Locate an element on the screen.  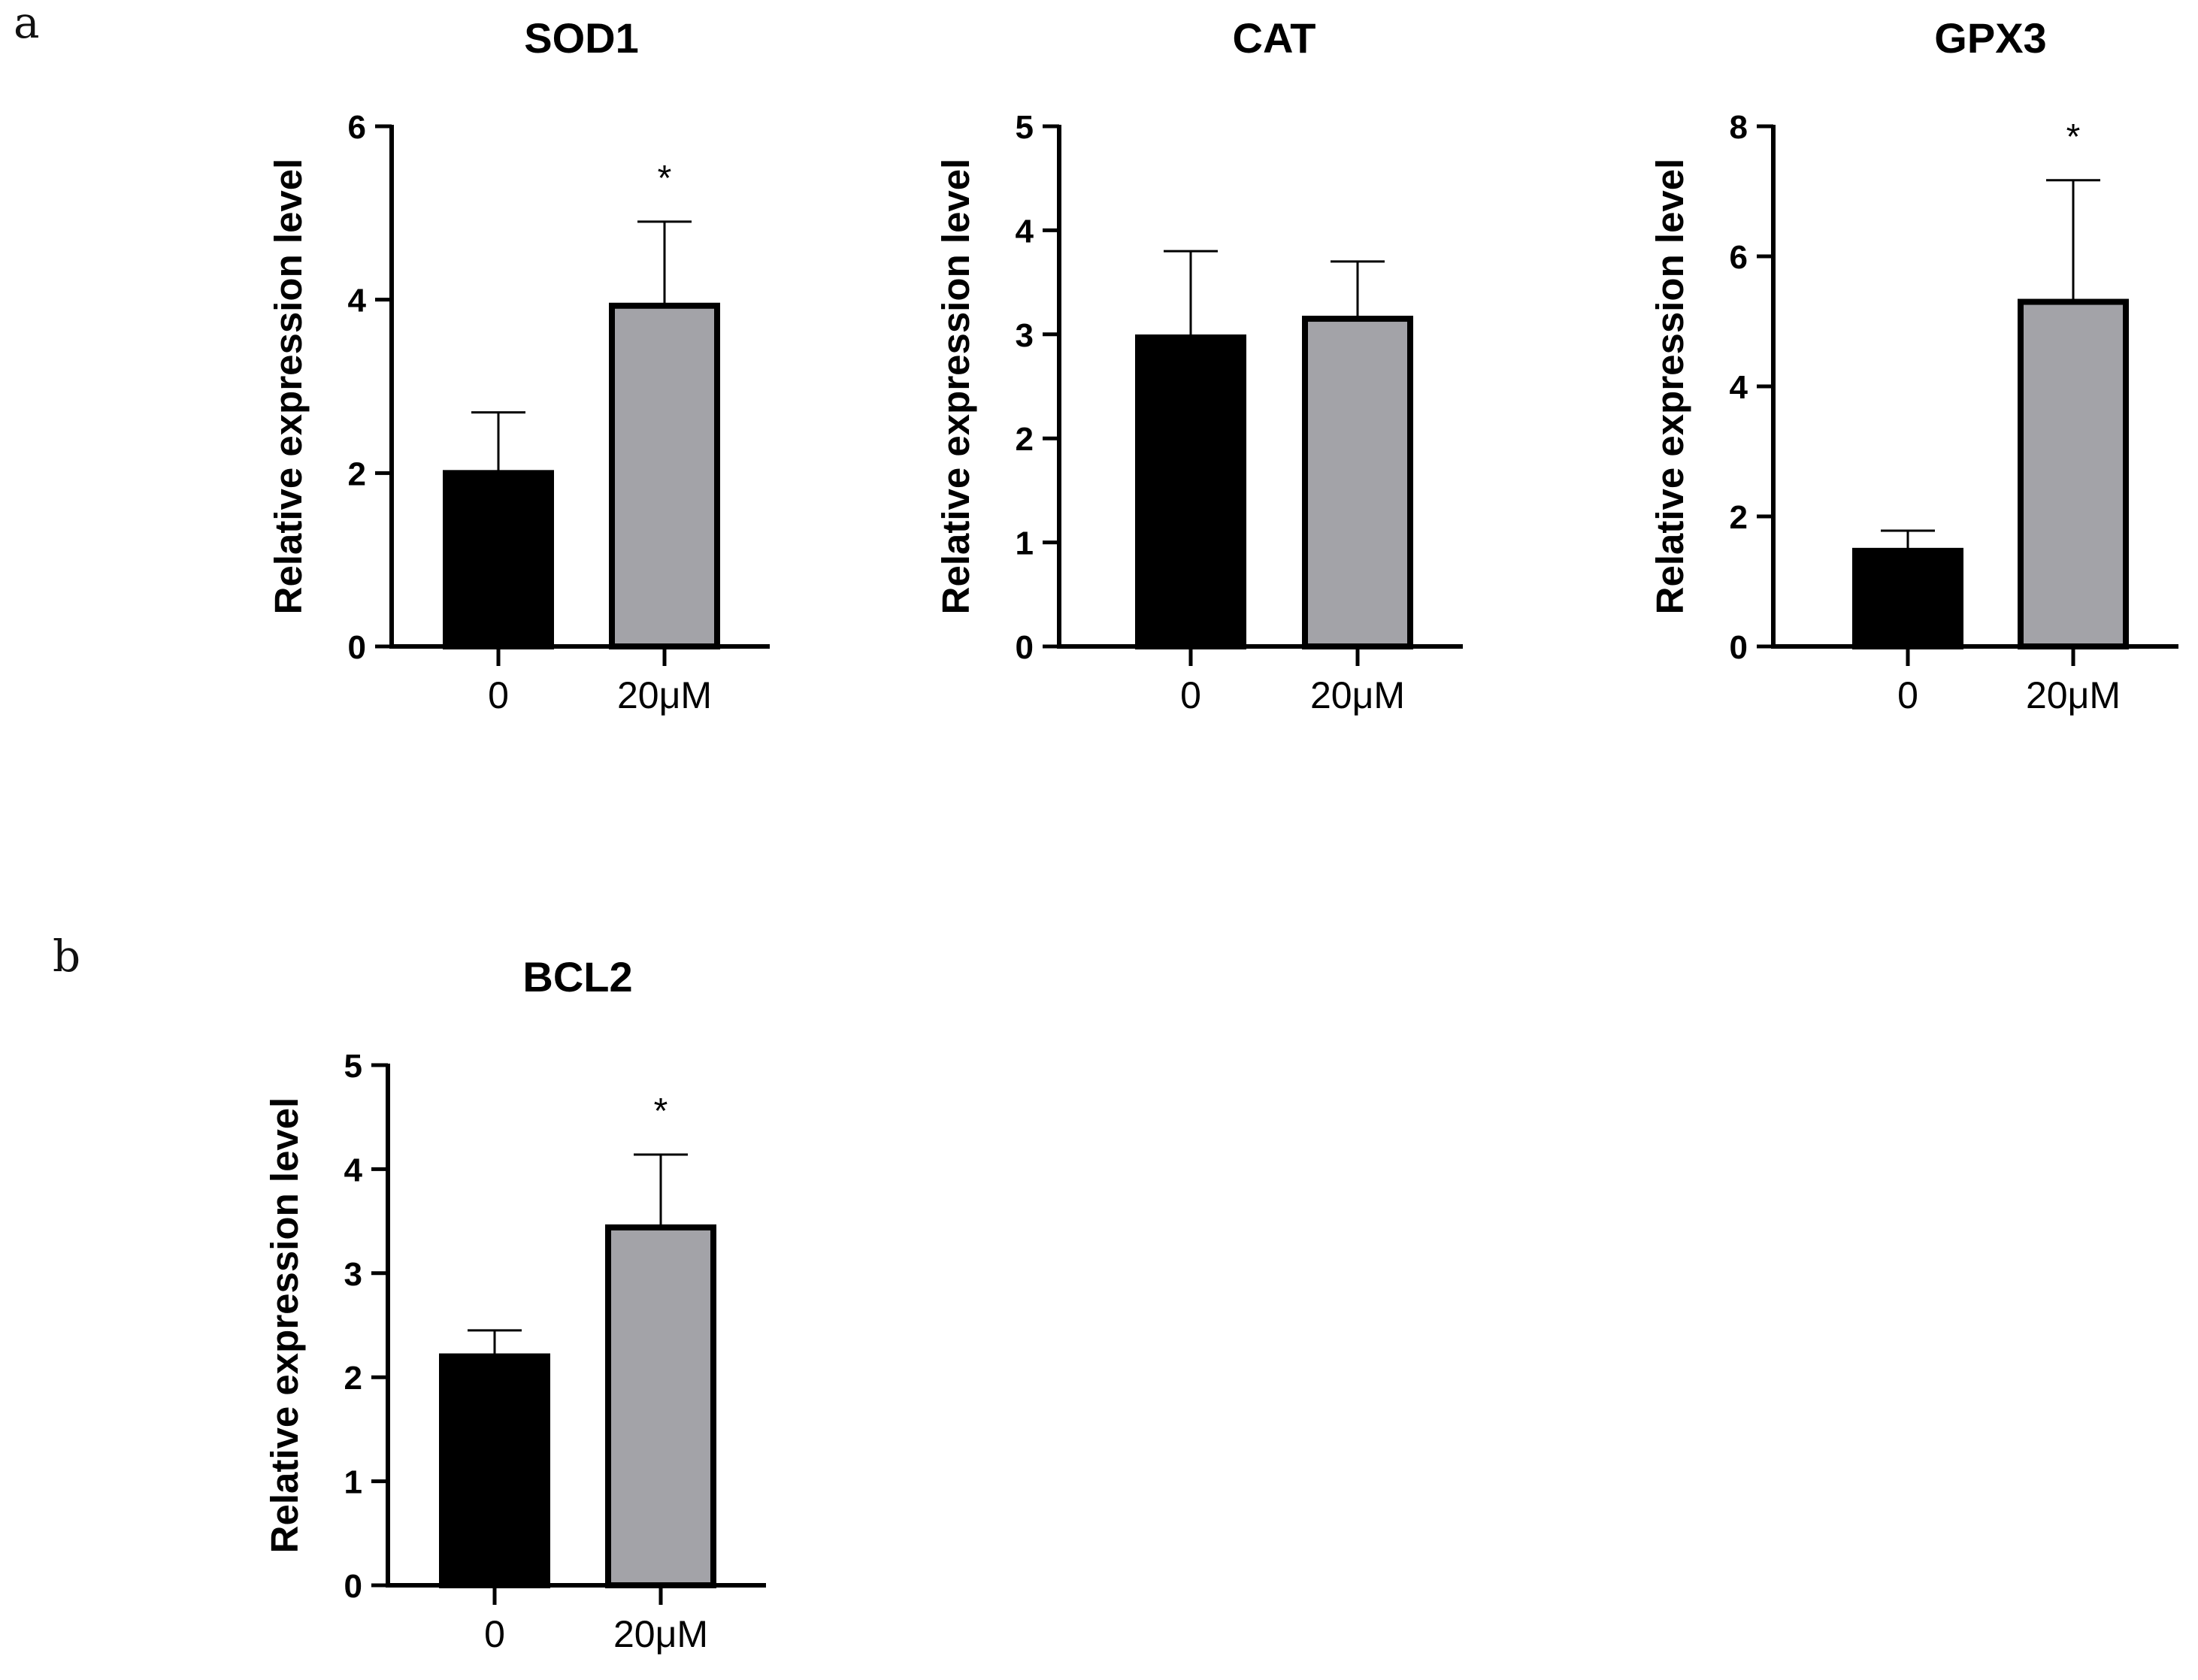
y-tick-label: 8 is located at coordinates (1739, 127).